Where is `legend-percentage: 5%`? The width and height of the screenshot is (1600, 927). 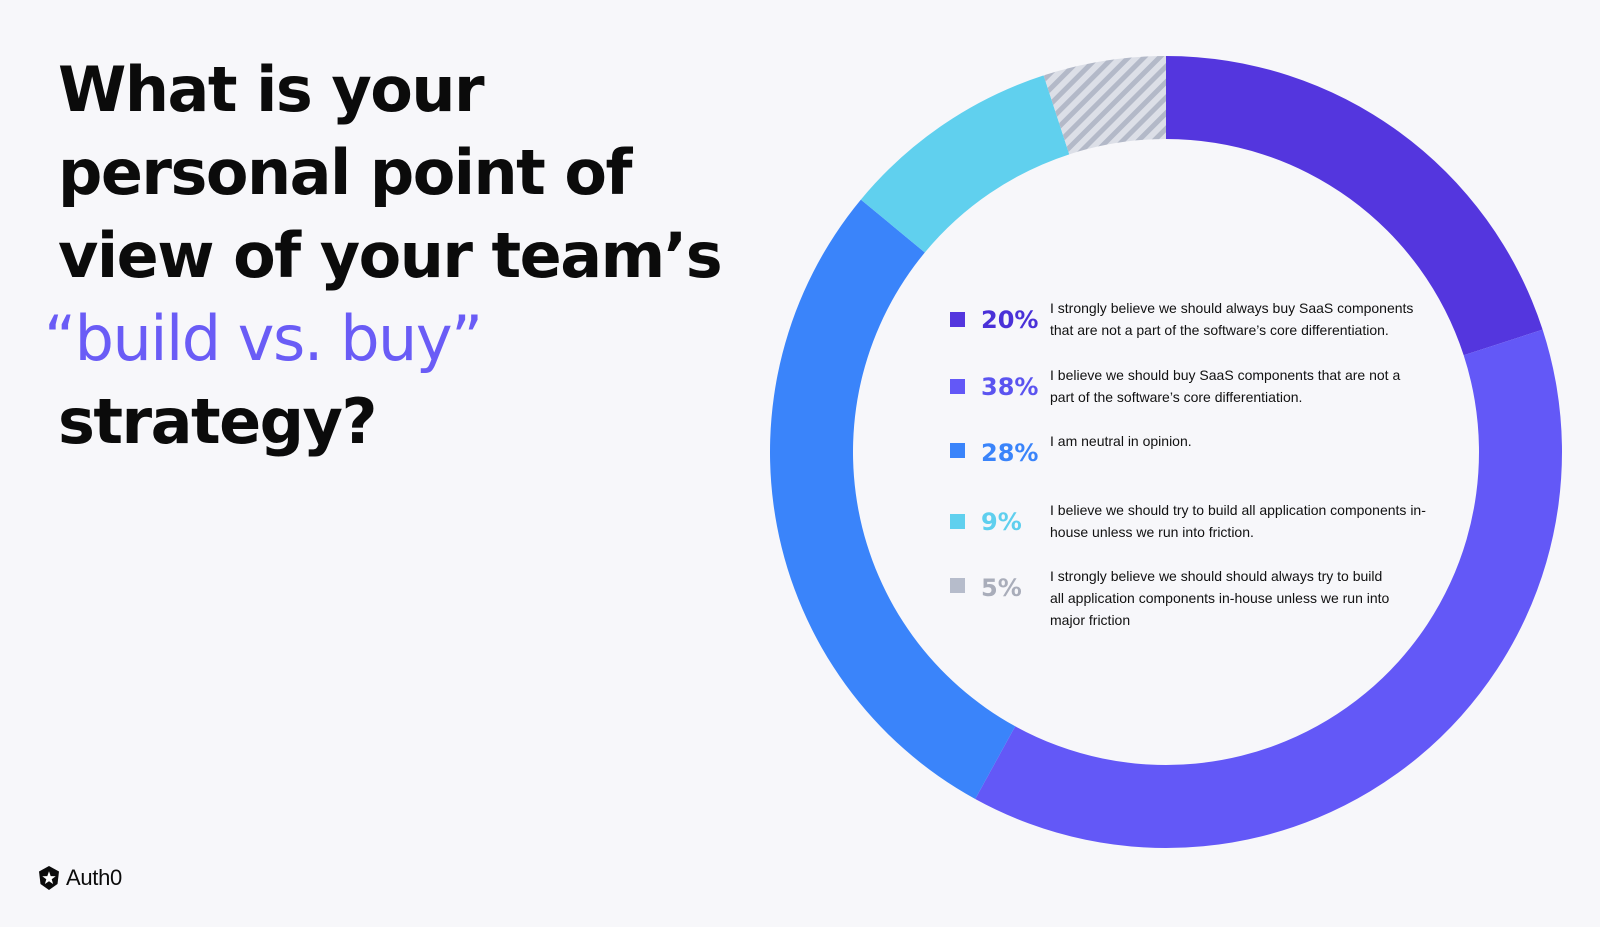 legend-percentage: 5% is located at coordinates (1001, 588).